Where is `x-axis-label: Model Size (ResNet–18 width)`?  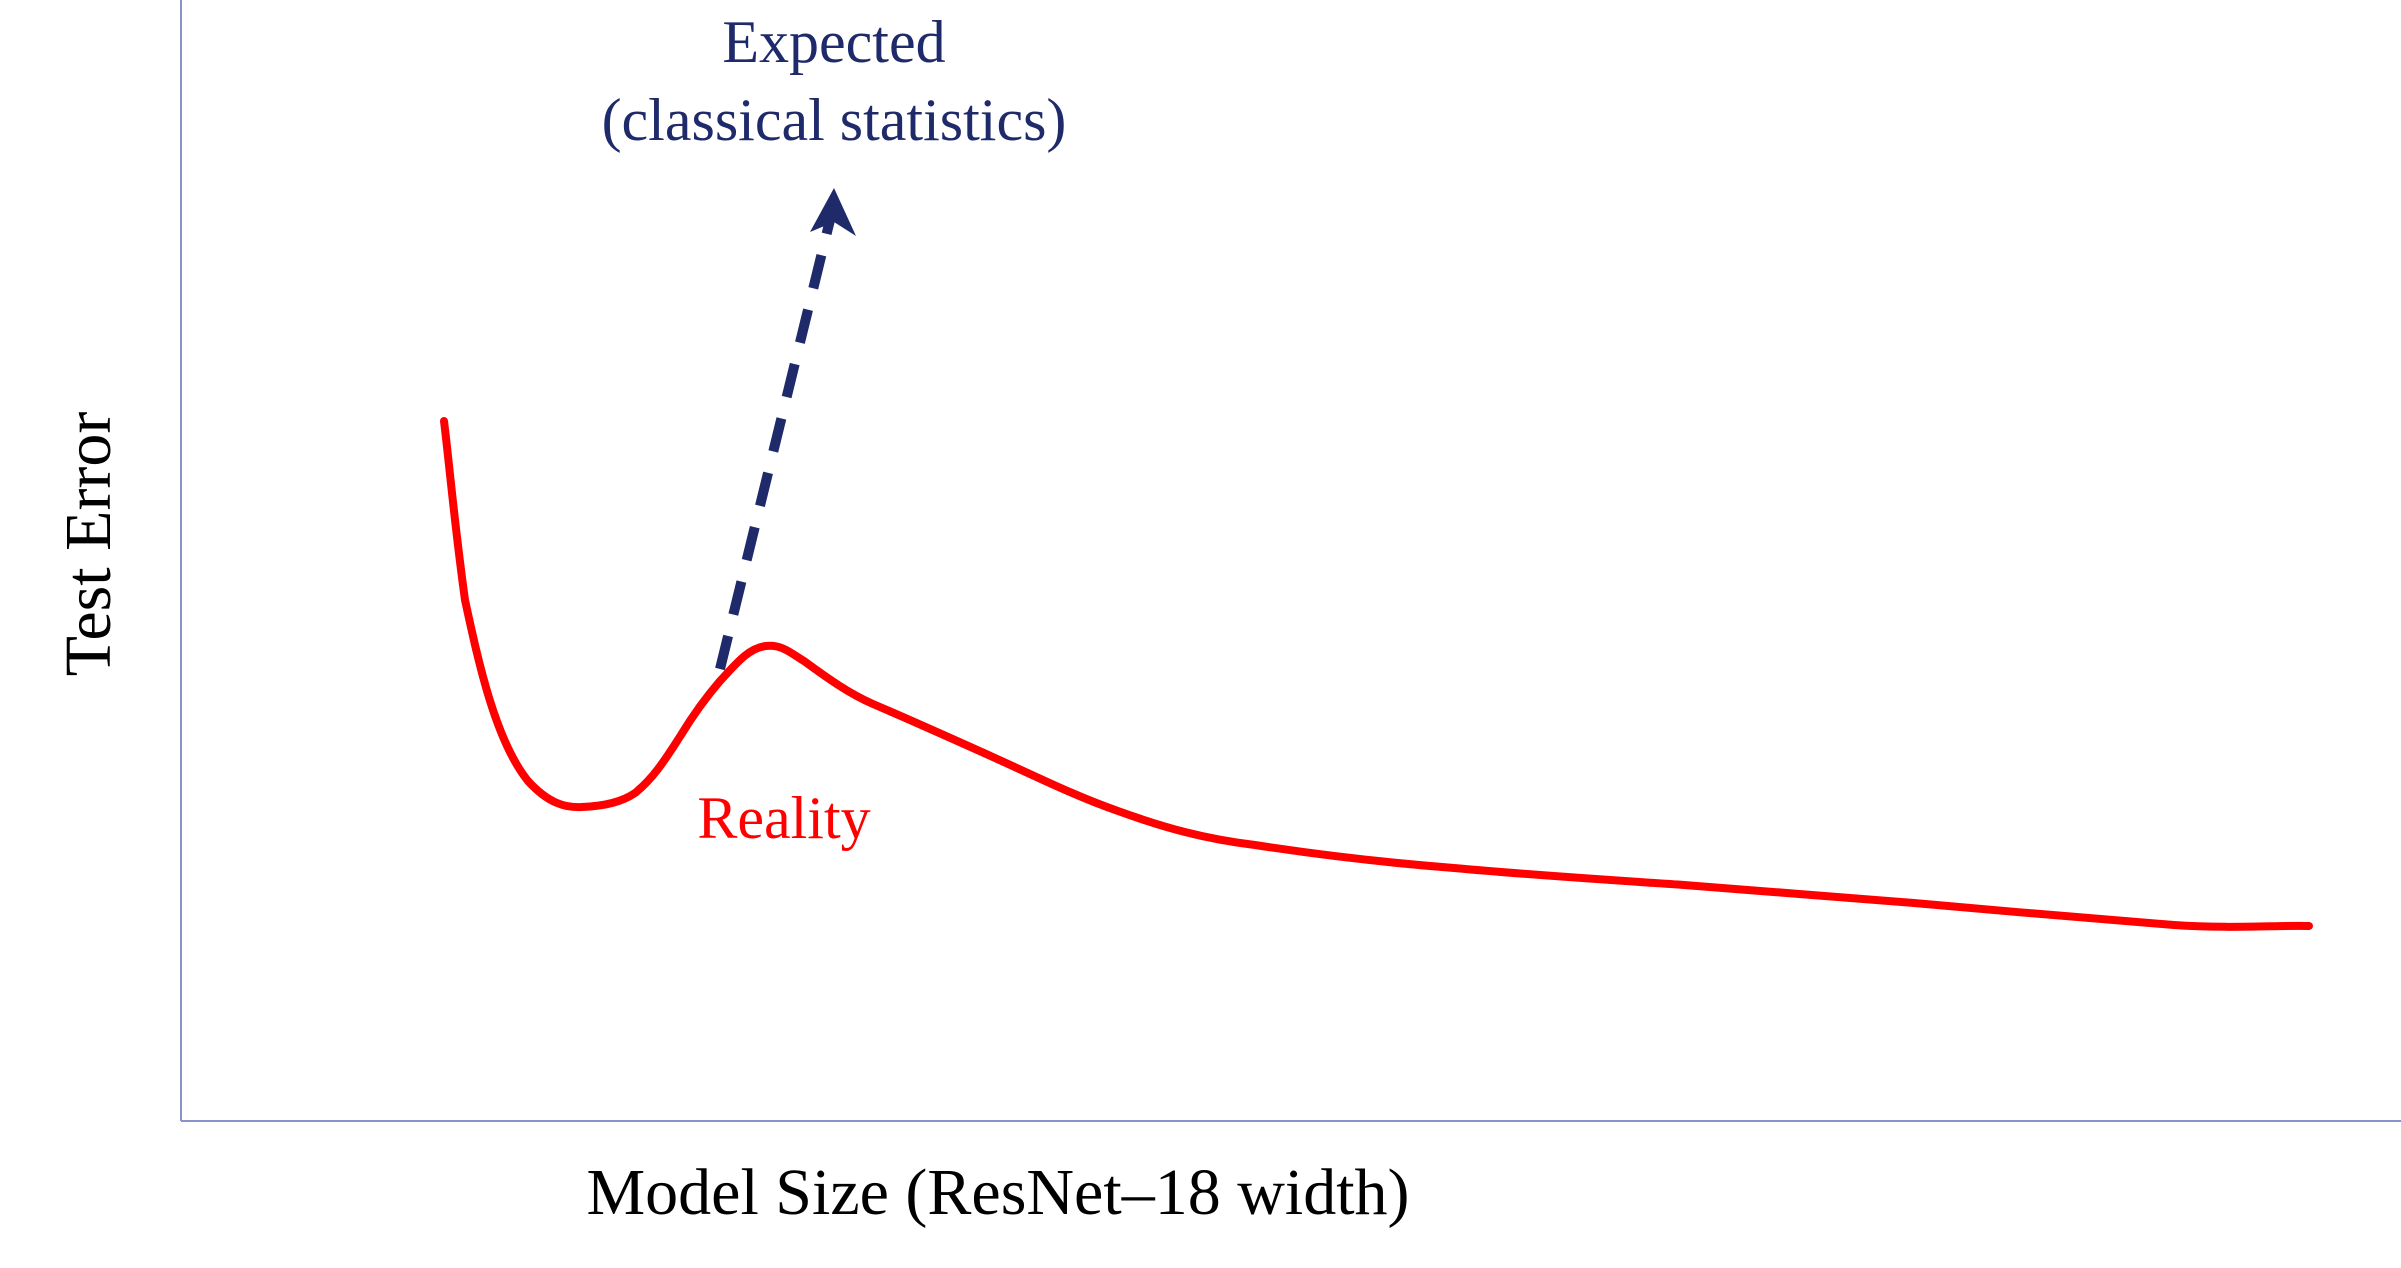
x-axis-label: Model Size (ResNet–18 width) is located at coordinates (997, 1192).